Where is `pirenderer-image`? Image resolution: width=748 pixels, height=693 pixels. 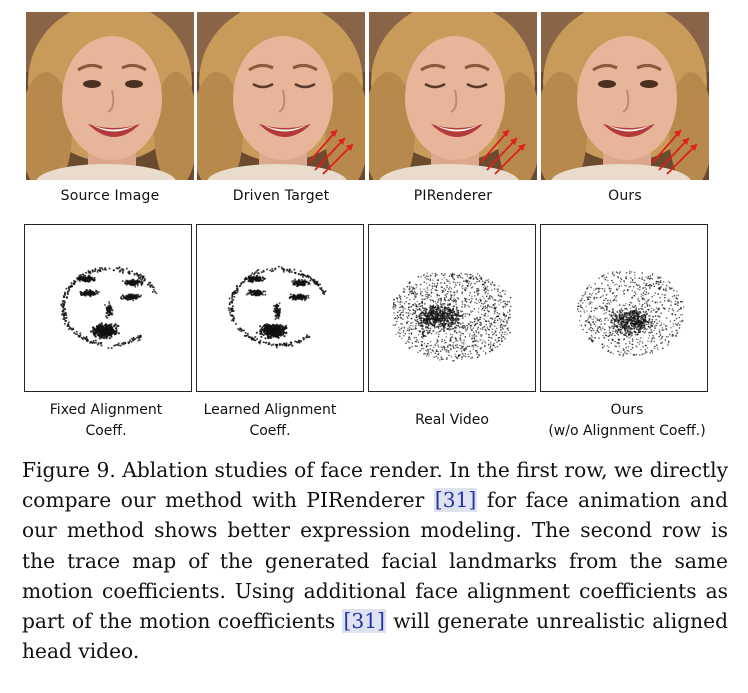
pirenderer-image is located at coordinates (453, 96).